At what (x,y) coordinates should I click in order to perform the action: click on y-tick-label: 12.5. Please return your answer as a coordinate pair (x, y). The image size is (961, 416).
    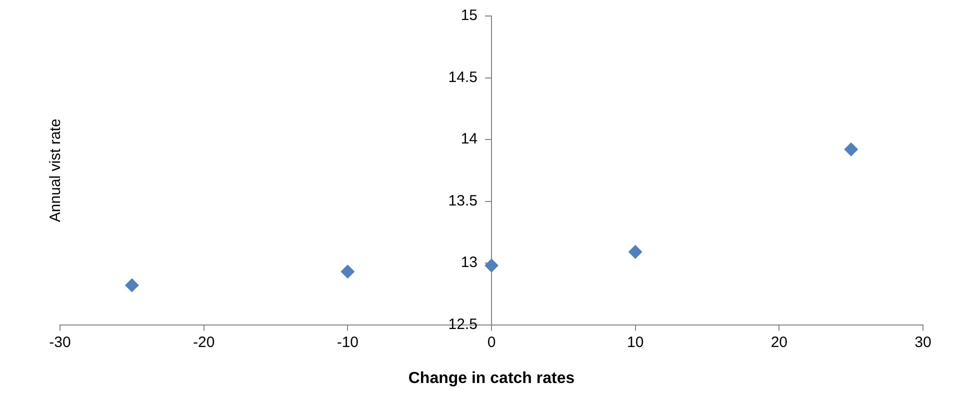
    Looking at the image, I should click on (463, 324).